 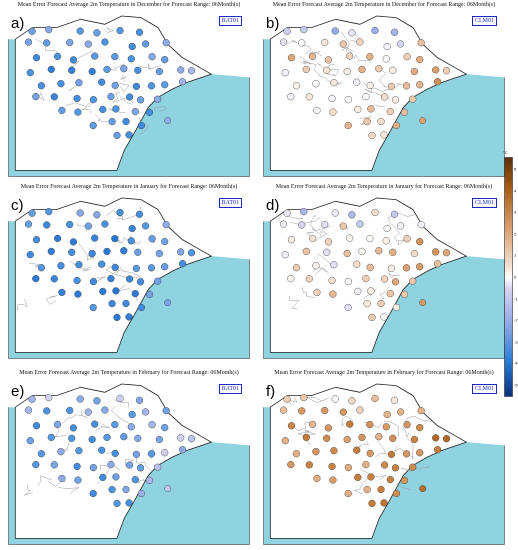 I want to click on colorbar-tick-label: -2, so click(x=516, y=320).